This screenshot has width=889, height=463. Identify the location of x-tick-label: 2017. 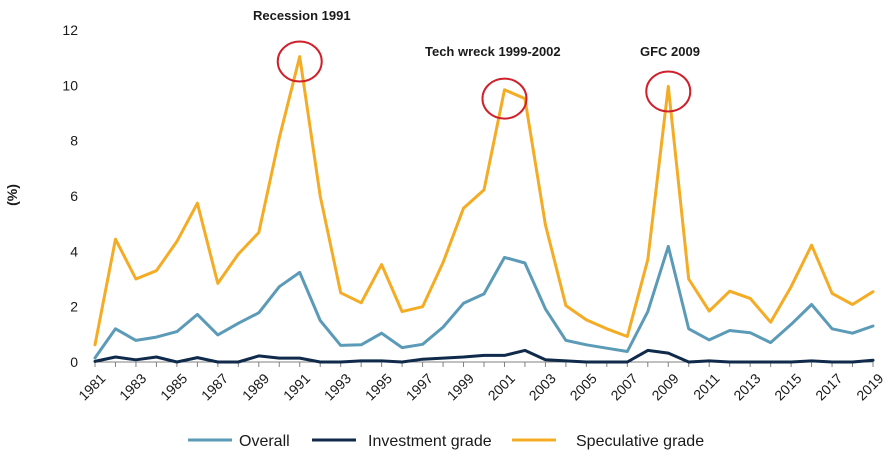
(828, 386).